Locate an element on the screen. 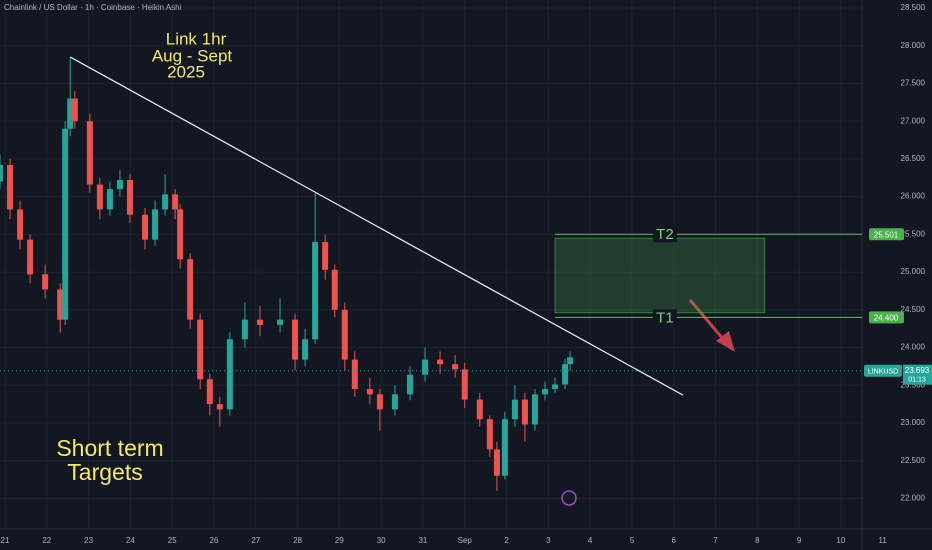 Image resolution: width=932 pixels, height=550 pixels. price-tag-label: 25.501 is located at coordinates (886, 234).